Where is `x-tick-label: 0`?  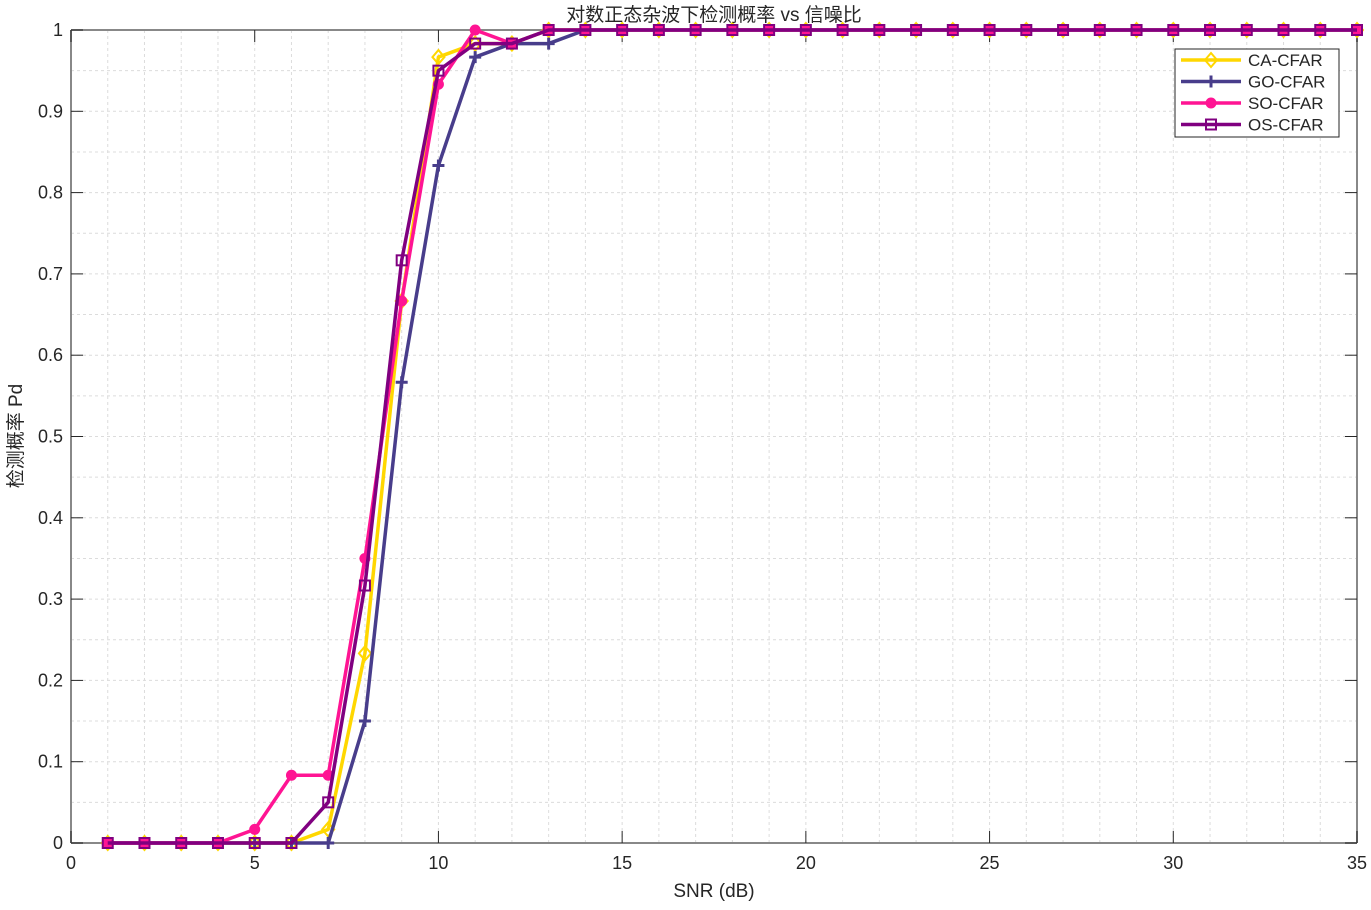 x-tick-label: 0 is located at coordinates (71, 863).